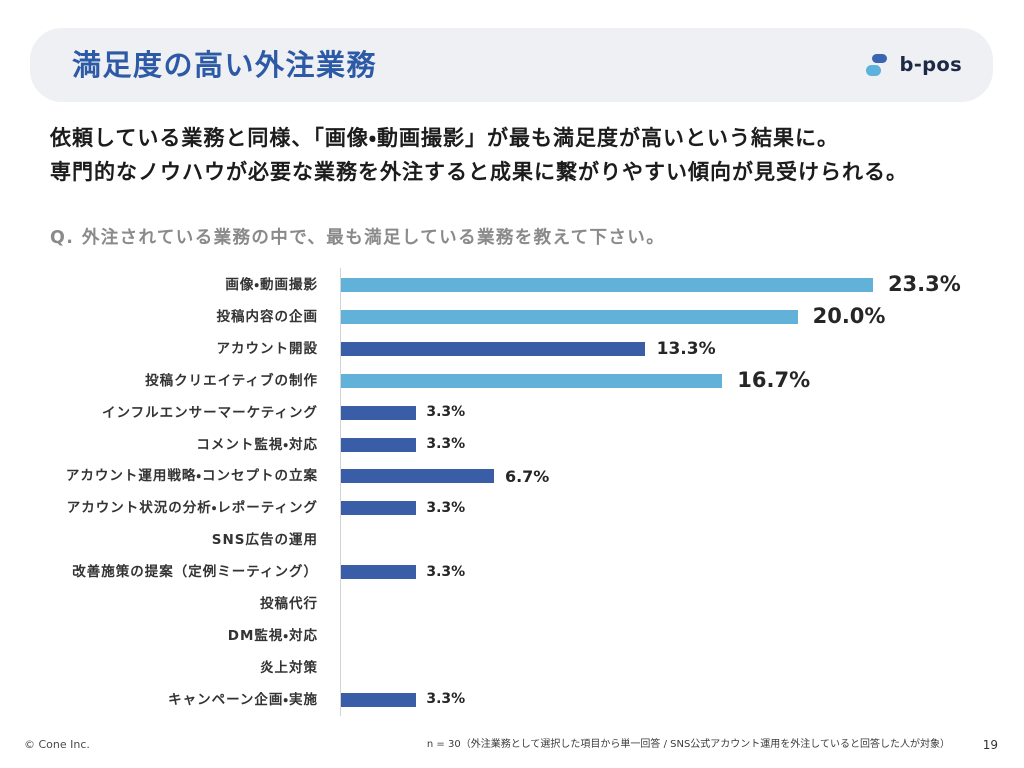 The height and width of the screenshot is (768, 1024). What do you see at coordinates (272, 636) in the screenshot?
I see `category-label: DM監視・対応` at bounding box center [272, 636].